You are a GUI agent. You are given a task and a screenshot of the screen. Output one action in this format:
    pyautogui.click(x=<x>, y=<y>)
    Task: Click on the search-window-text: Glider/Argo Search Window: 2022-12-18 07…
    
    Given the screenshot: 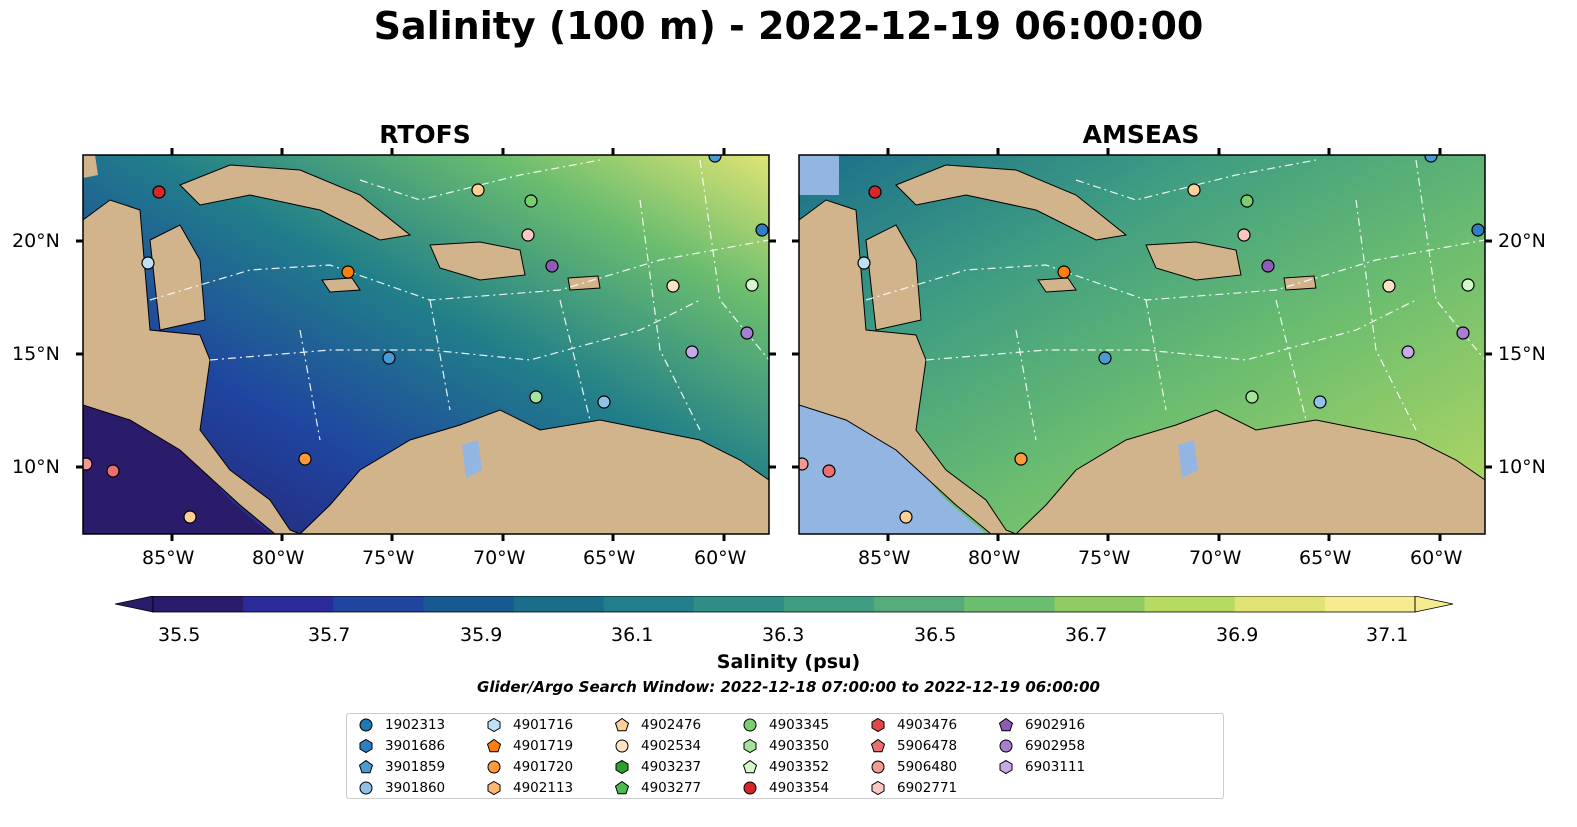 What is the action you would take?
    pyautogui.click(x=788, y=687)
    